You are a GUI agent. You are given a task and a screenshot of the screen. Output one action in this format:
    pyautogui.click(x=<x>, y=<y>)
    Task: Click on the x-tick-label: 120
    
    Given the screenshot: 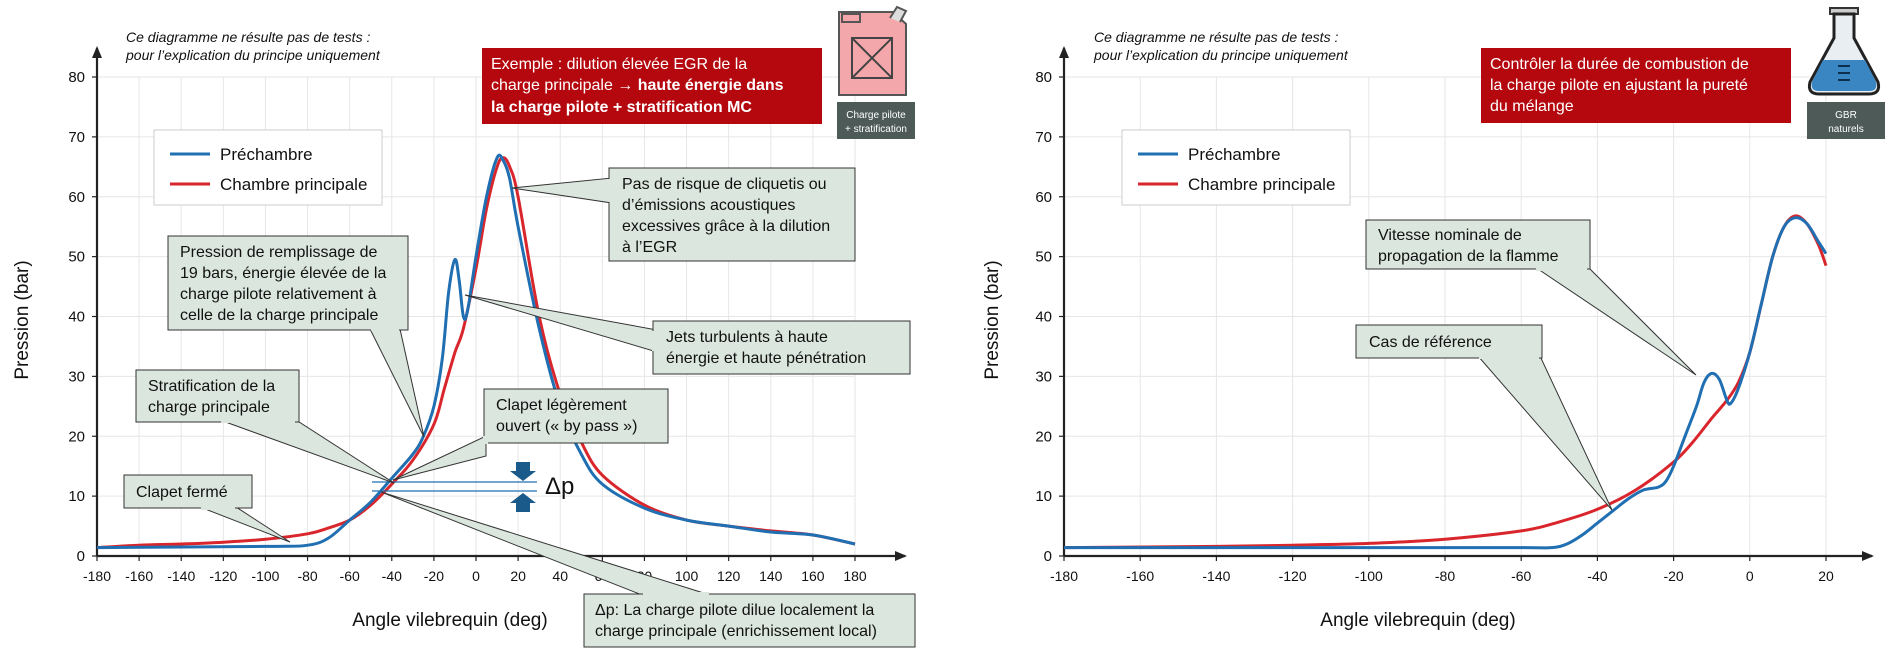 What is the action you would take?
    pyautogui.click(x=729, y=576)
    